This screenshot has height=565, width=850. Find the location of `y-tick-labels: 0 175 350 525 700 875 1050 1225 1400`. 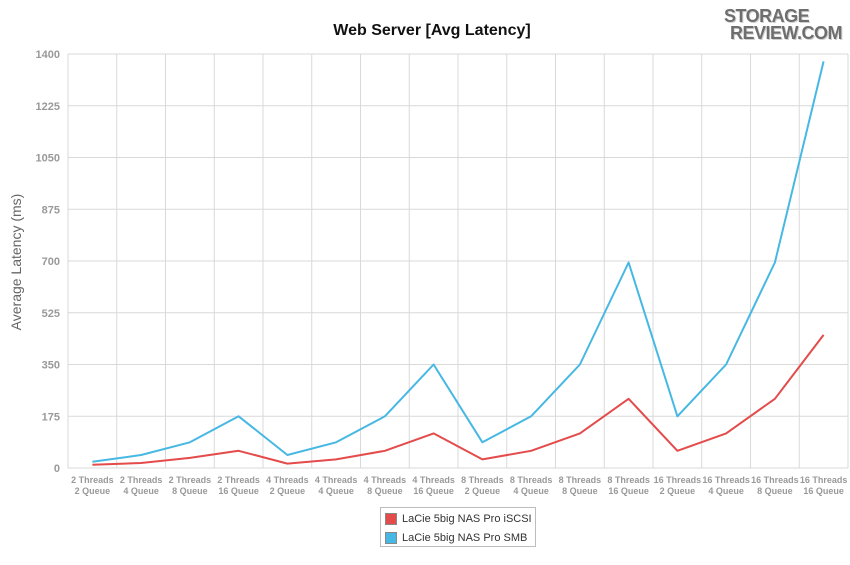

y-tick-labels: 0 175 350 525 700 875 1050 1225 1400 is located at coordinates (48, 262).